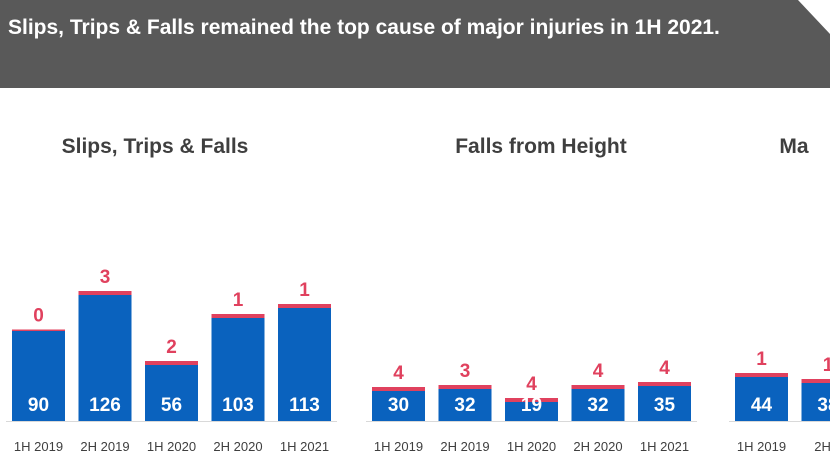 Image resolution: width=830 pixels, height=468 pixels. Describe the element at coordinates (105, 405) in the screenshot. I see `data-label-major: 126` at that location.